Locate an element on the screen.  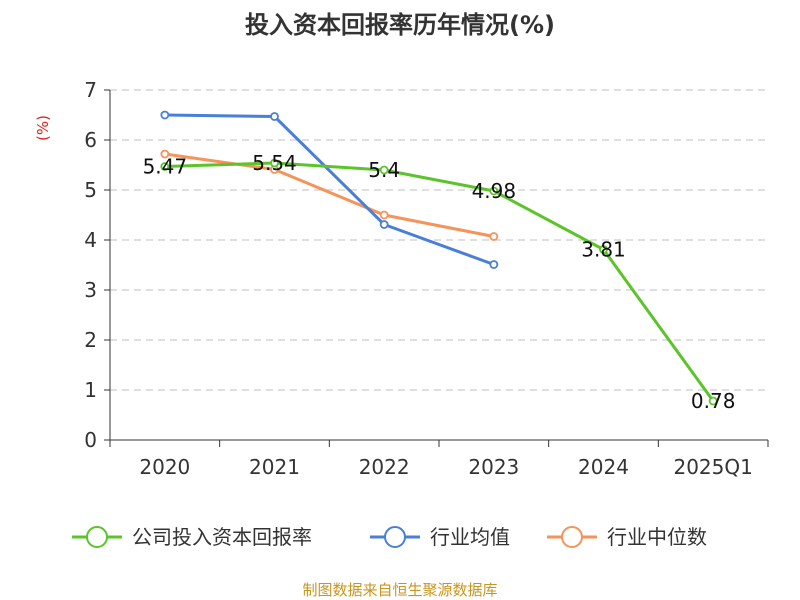
legend-item: 公司投入资本回报率 is located at coordinates (192, 537).